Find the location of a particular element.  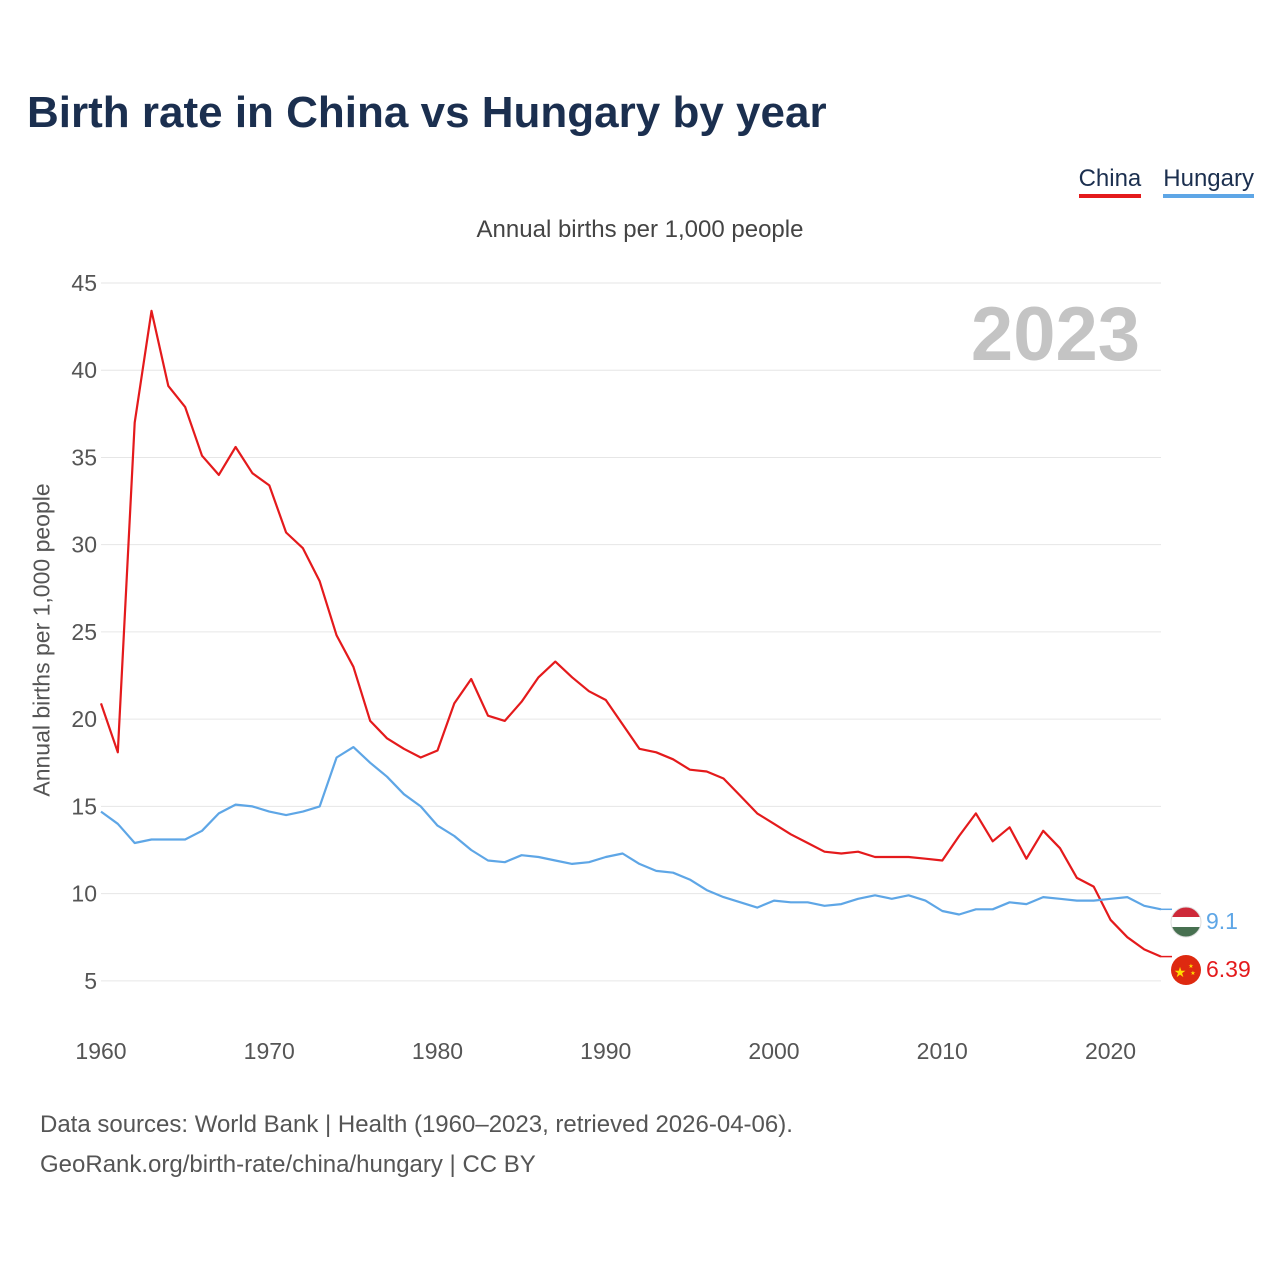

x-tick-label: 2000 is located at coordinates (773, 1051).